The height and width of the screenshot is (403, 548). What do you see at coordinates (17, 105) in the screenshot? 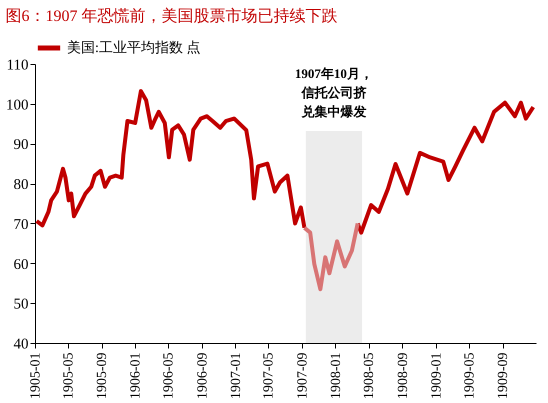
I see `y-tick-label: 100` at bounding box center [17, 105].